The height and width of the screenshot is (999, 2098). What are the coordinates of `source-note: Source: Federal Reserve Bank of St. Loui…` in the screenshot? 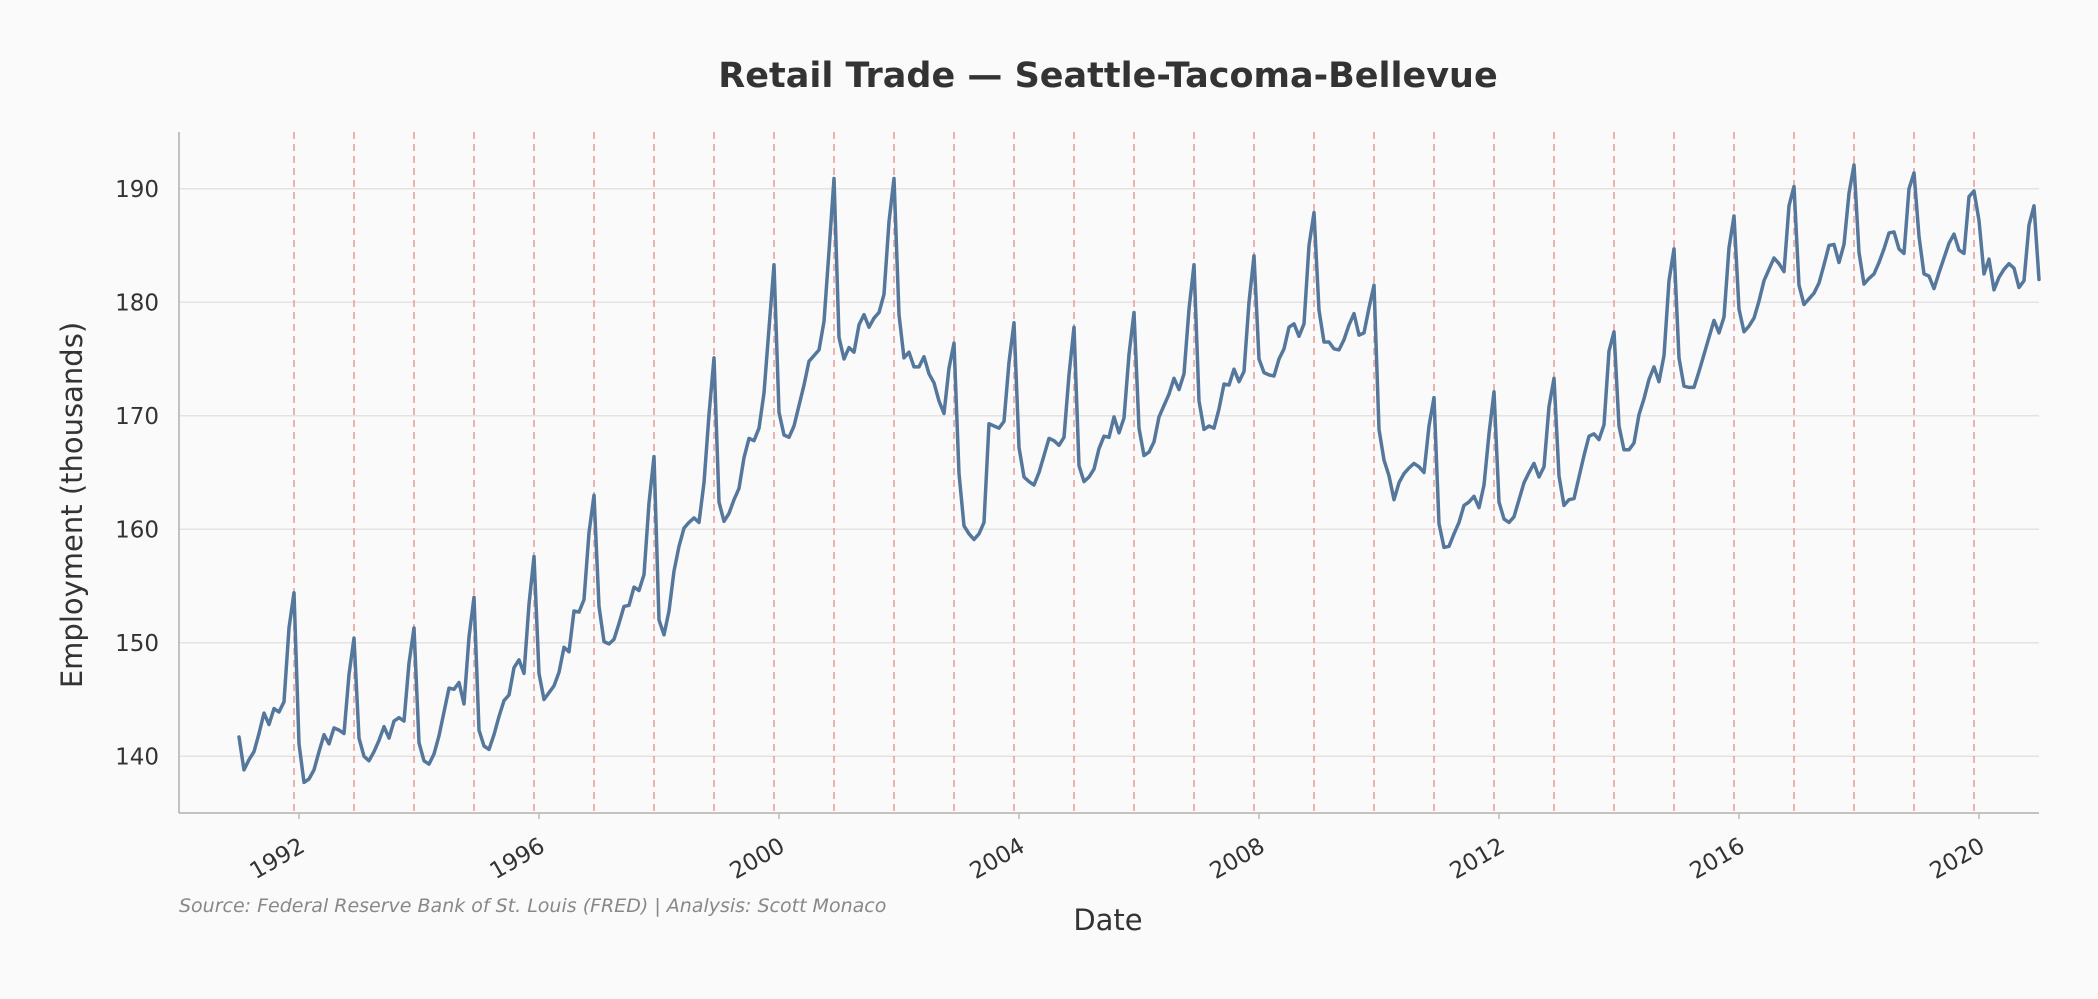 It's located at (532, 906).